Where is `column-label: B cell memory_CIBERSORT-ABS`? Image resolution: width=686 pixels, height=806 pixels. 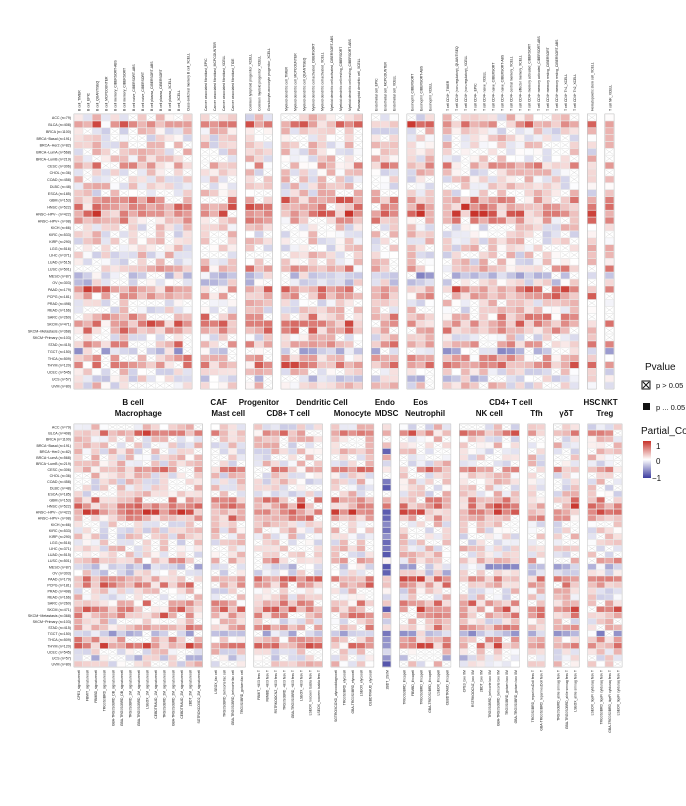
column-label: B cell memory_CIBERSORT-ABS is located at coordinates (116, 85).